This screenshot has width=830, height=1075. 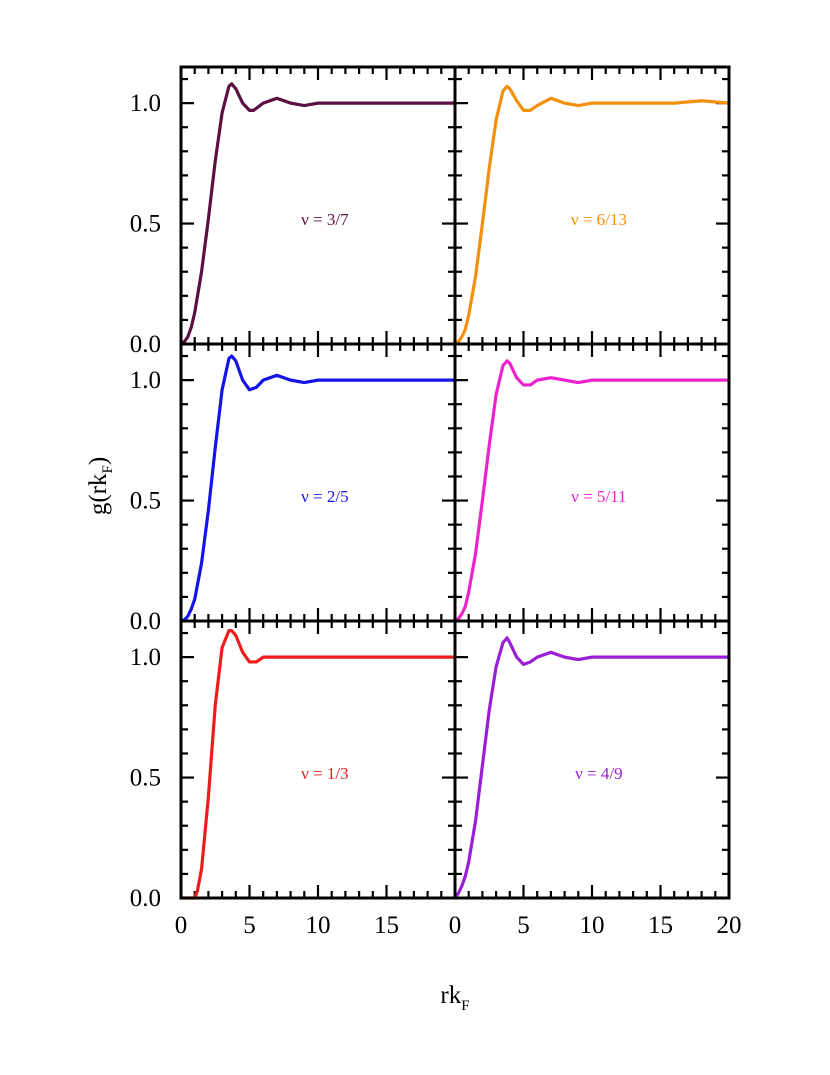 I want to click on series-label: ν = 1/3, so click(x=325, y=773).